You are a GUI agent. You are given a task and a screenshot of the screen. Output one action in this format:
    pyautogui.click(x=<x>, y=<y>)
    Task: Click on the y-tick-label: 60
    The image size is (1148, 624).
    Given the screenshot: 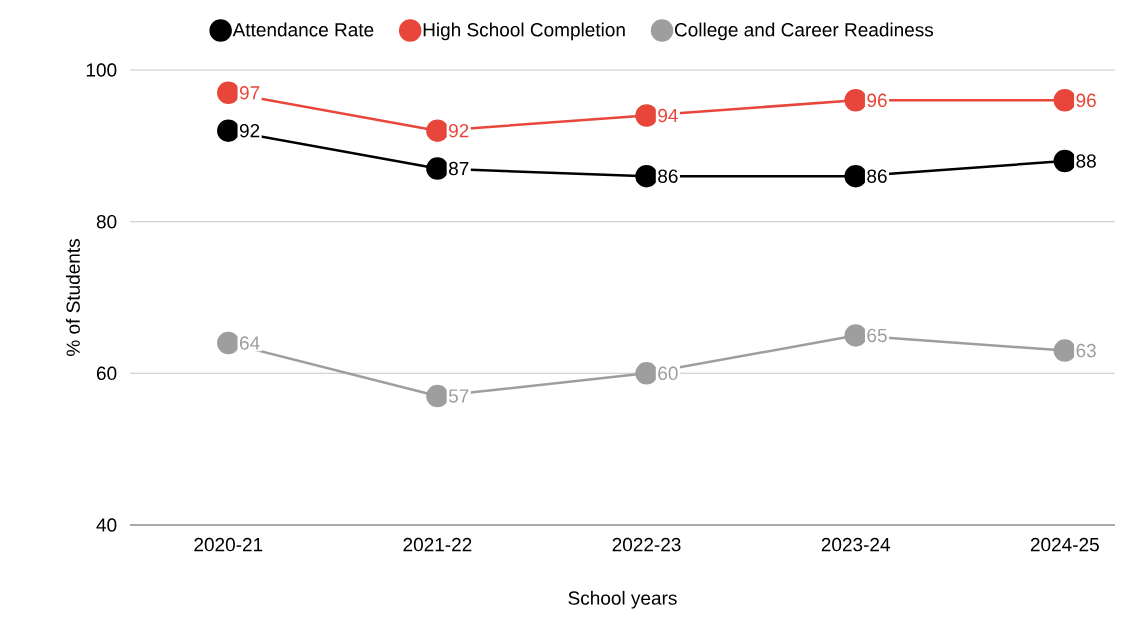 What is the action you would take?
    pyautogui.click(x=106, y=373)
    